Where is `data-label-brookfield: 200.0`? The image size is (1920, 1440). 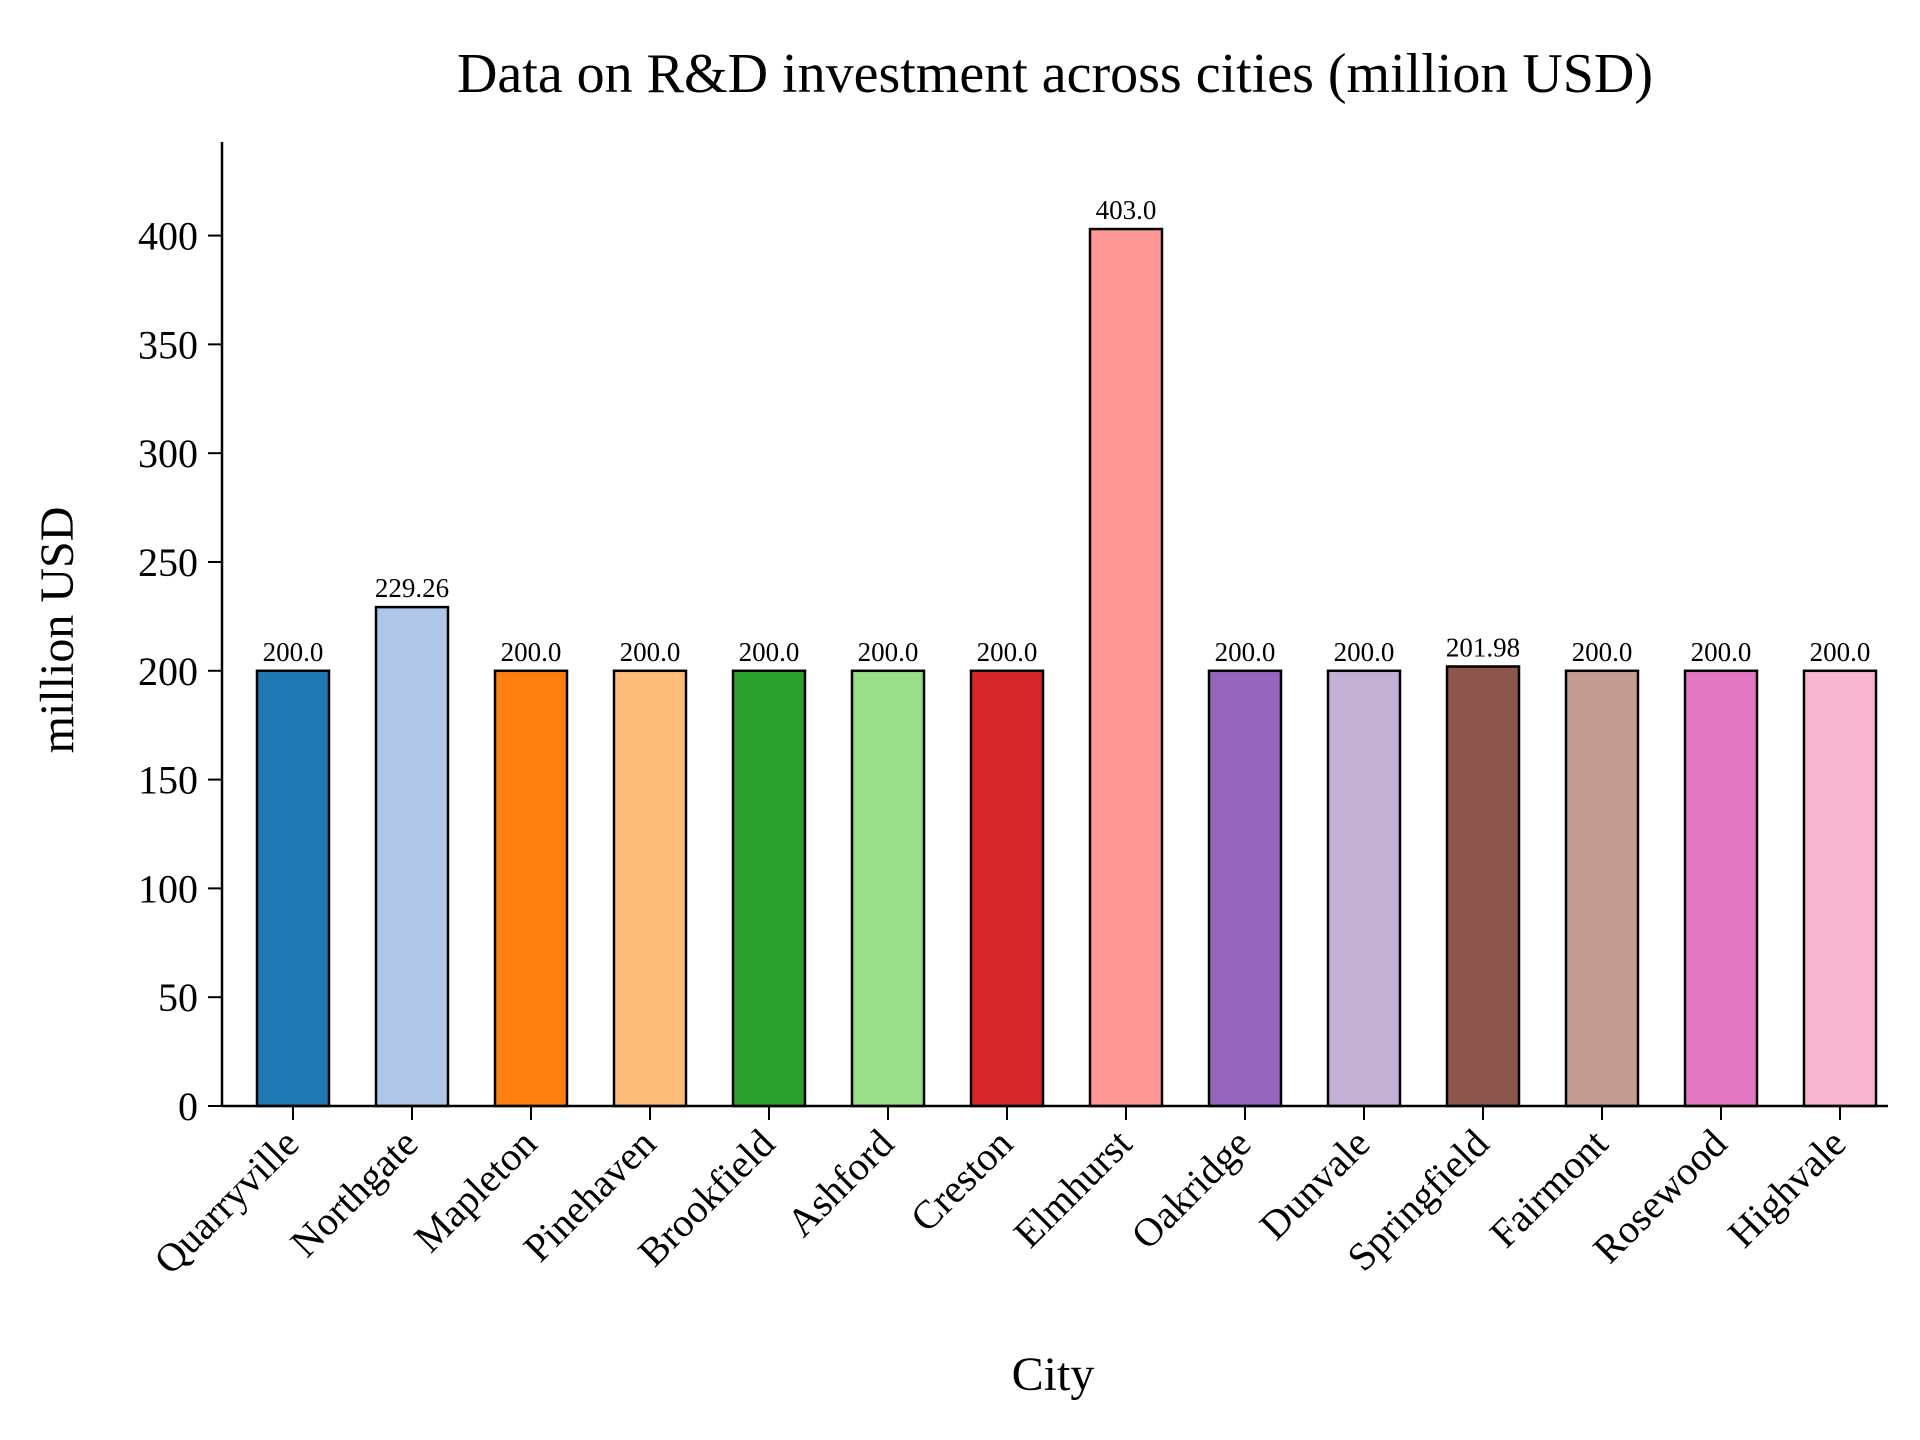 data-label-brookfield: 200.0 is located at coordinates (769, 652).